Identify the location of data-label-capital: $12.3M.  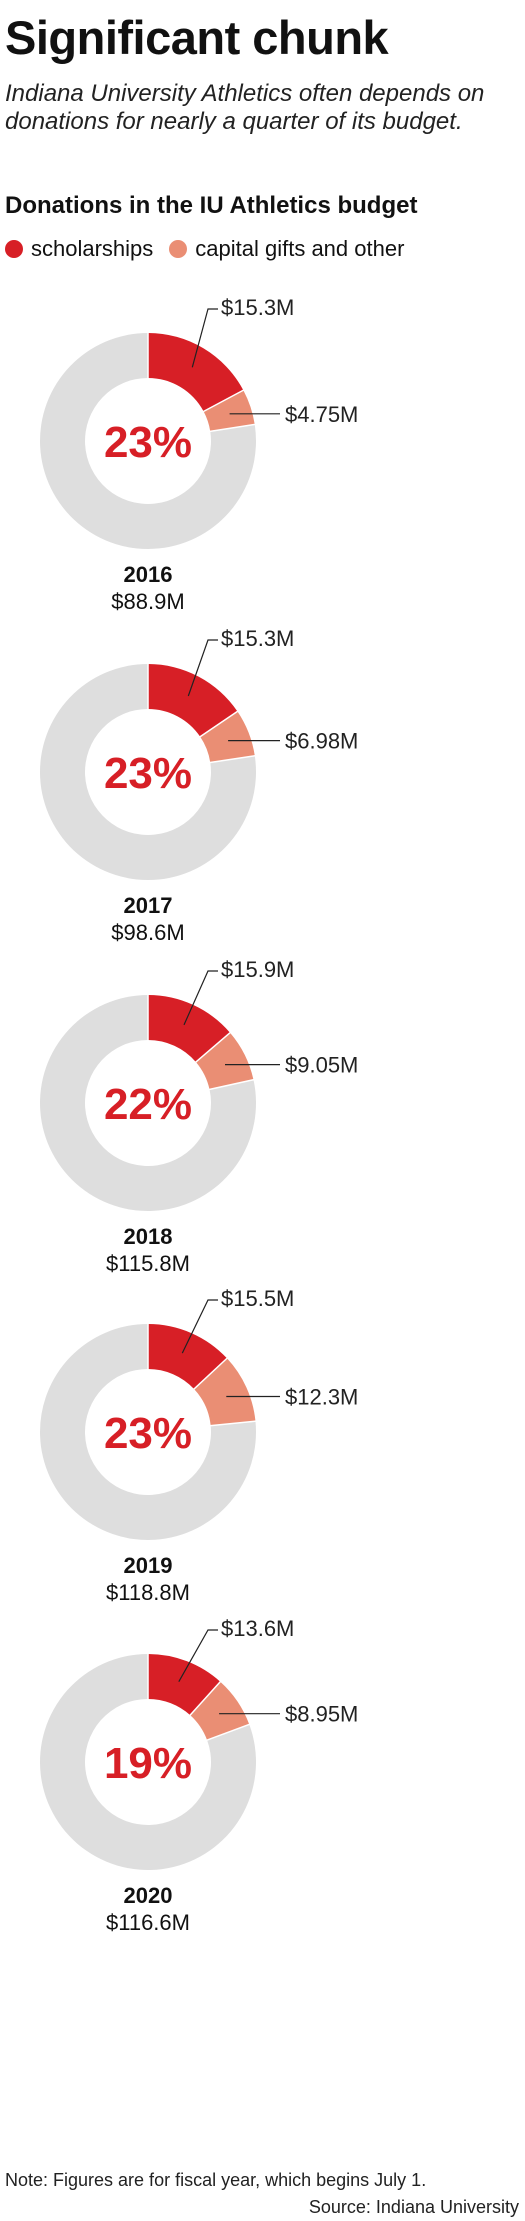
(321, 1396).